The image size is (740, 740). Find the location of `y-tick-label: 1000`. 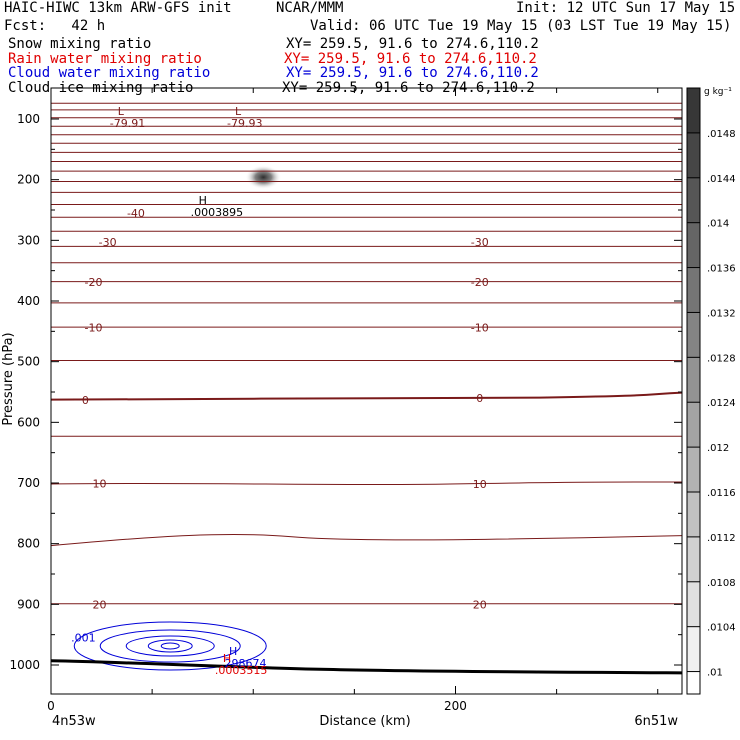

y-tick-label: 1000 is located at coordinates (24, 665).